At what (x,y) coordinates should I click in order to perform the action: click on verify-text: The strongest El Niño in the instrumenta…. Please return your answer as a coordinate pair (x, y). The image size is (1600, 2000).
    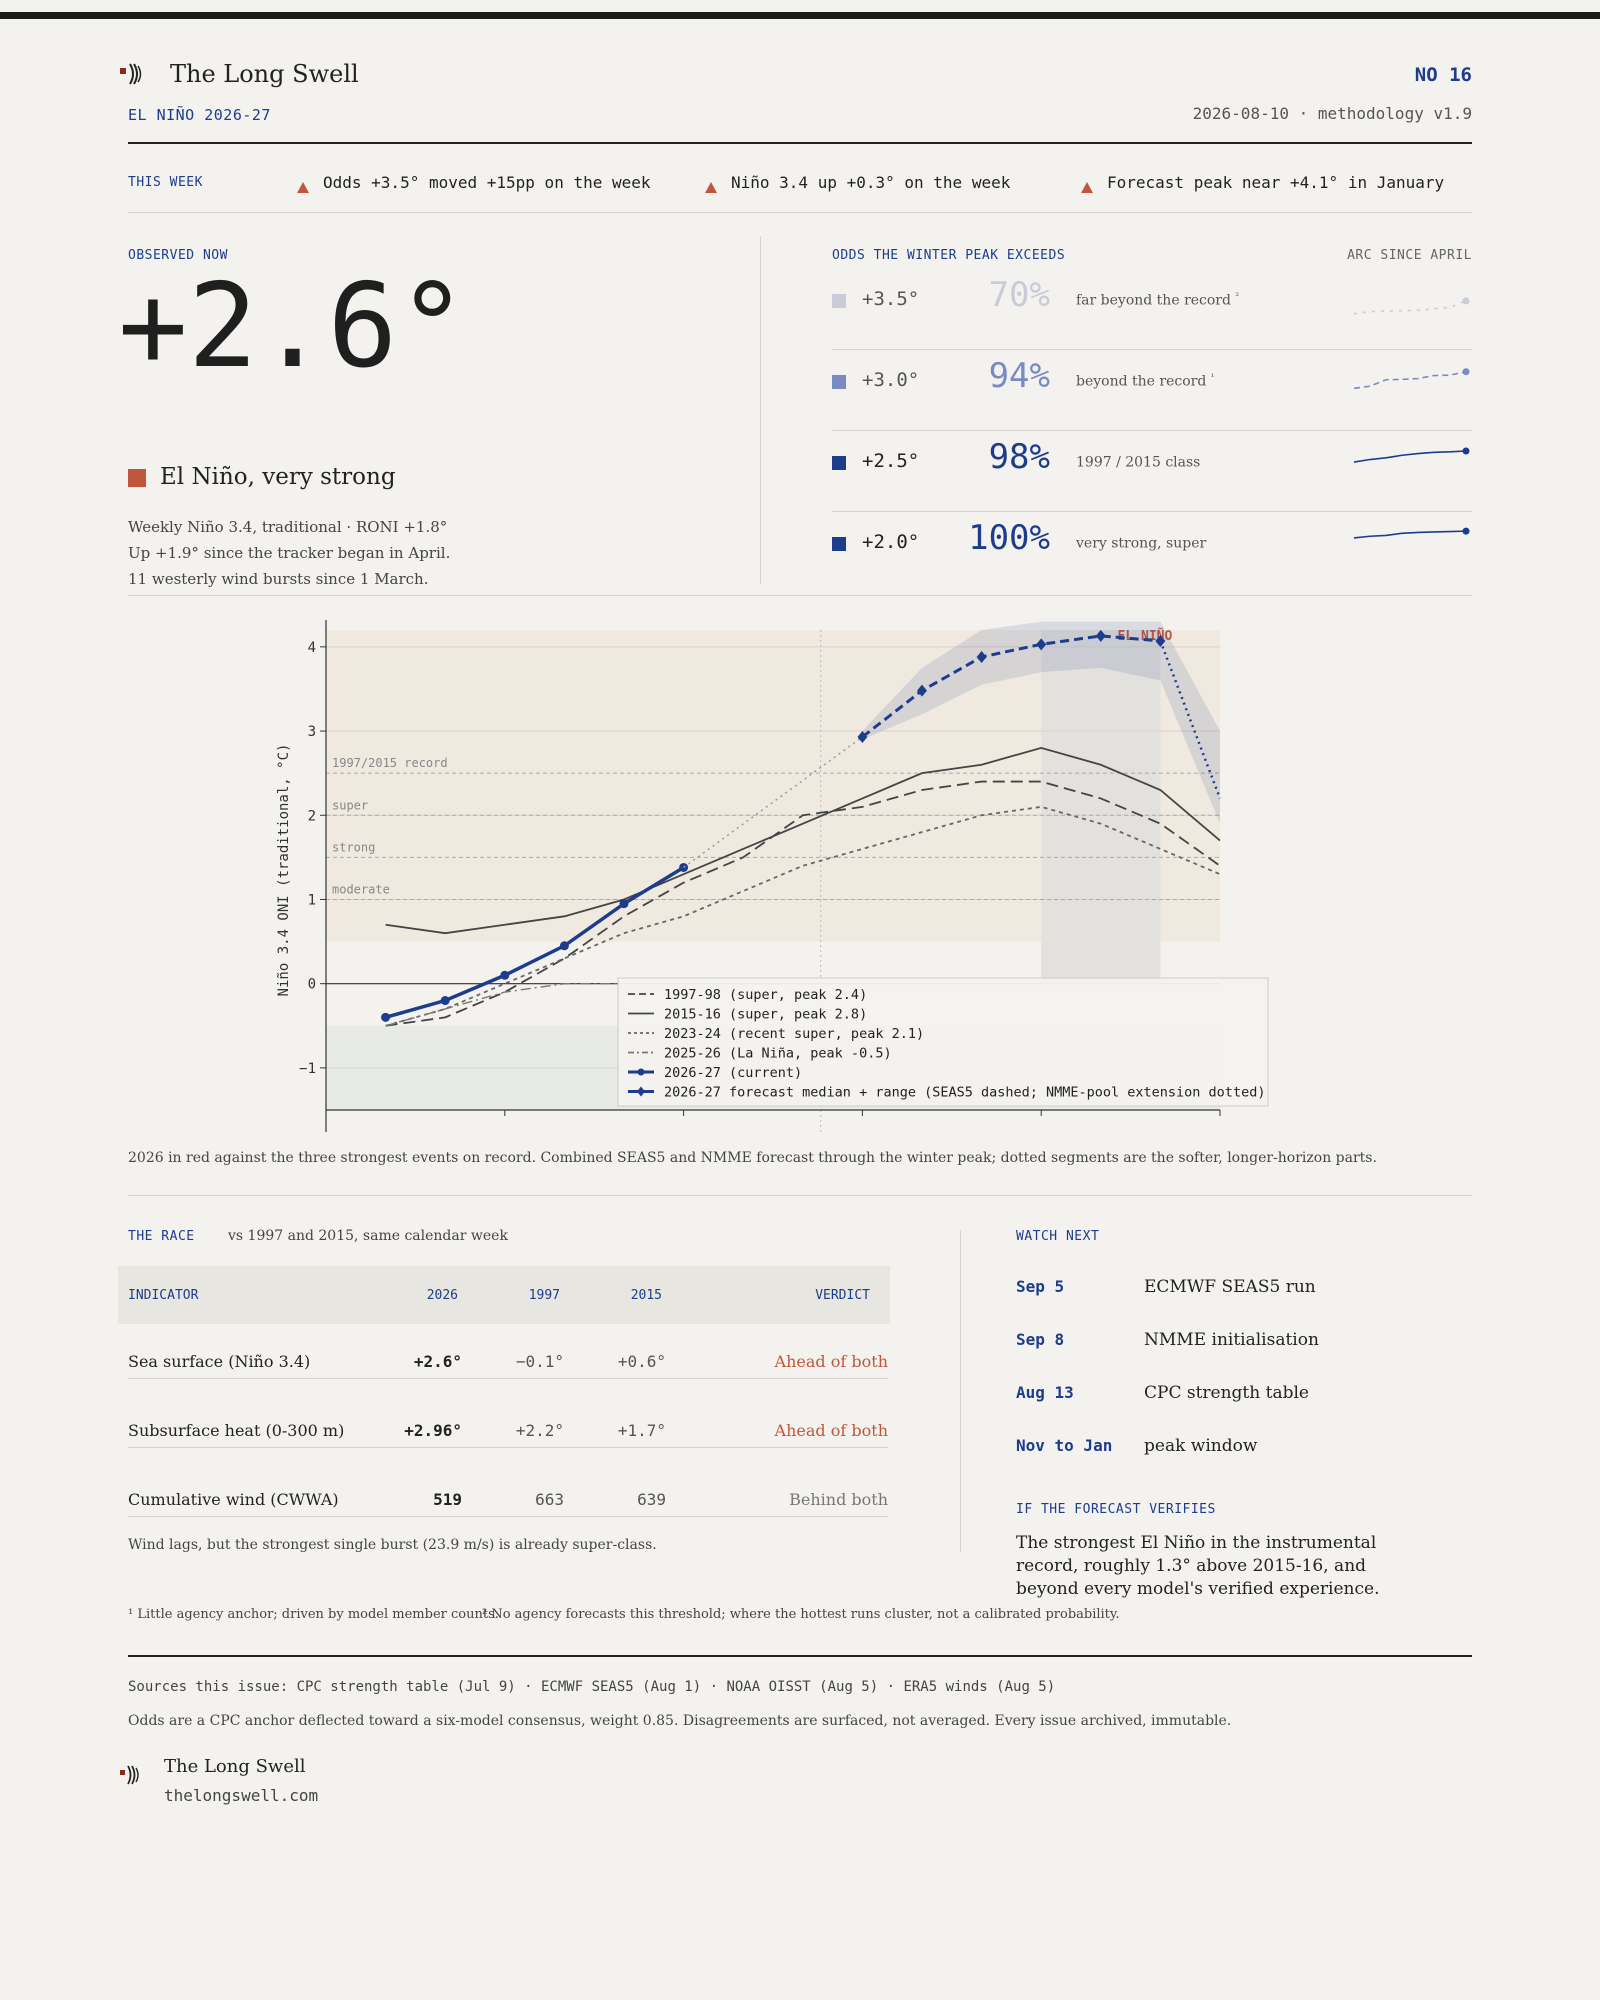
    Looking at the image, I should click on (1198, 1566).